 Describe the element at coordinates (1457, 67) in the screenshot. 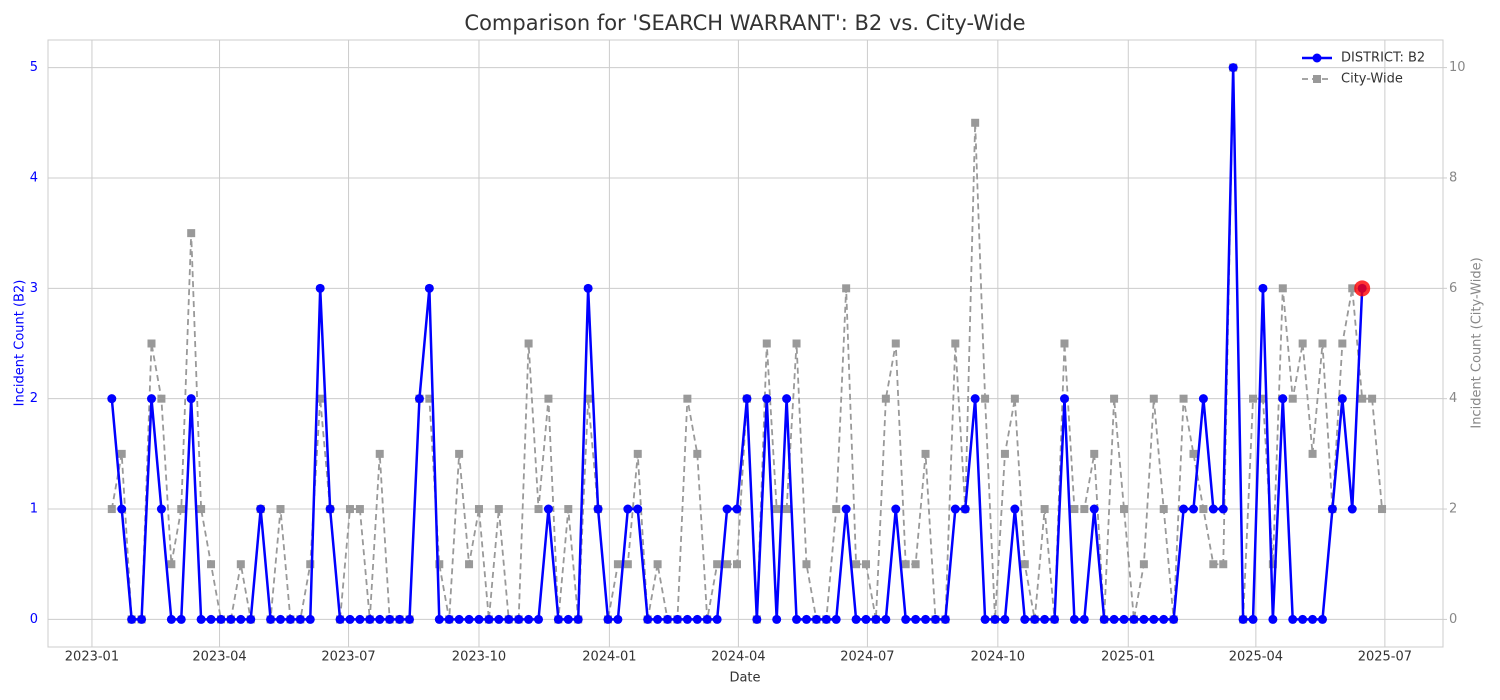

I see `y2-tick-label: 10` at that location.